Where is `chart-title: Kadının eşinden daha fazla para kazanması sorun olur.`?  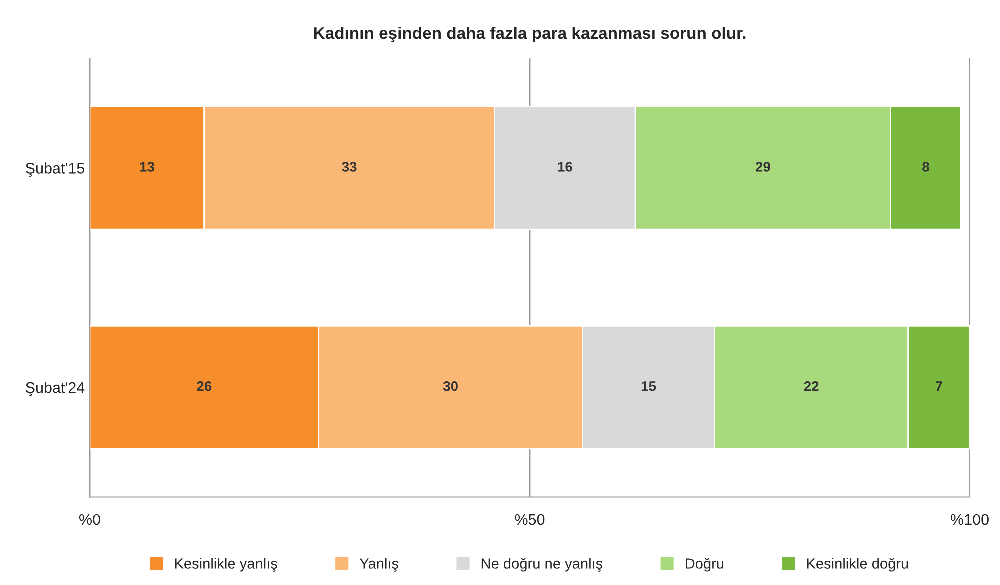
chart-title: Kadının eşinden daha fazla para kazanması sorun olur. is located at coordinates (530, 34).